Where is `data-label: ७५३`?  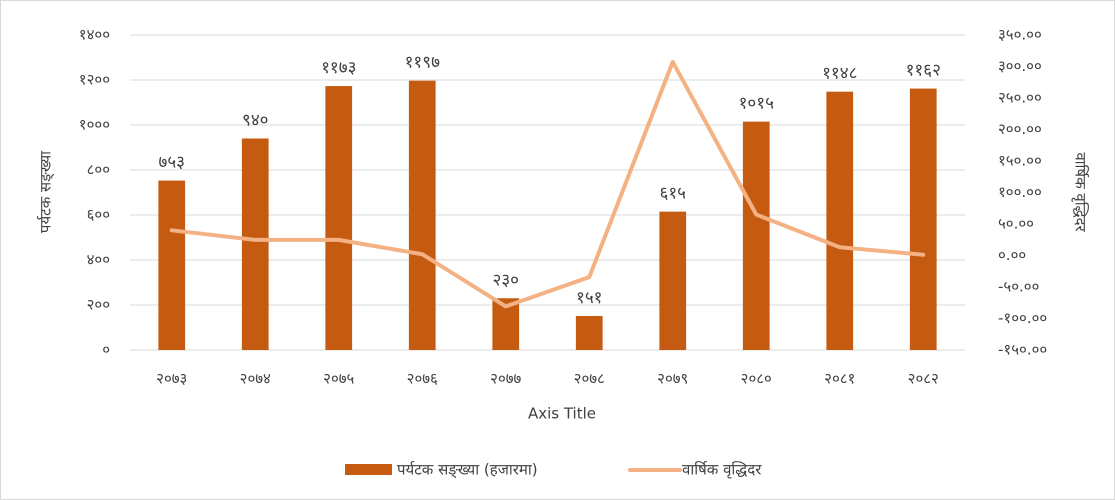
data-label: ७५३ is located at coordinates (171, 163).